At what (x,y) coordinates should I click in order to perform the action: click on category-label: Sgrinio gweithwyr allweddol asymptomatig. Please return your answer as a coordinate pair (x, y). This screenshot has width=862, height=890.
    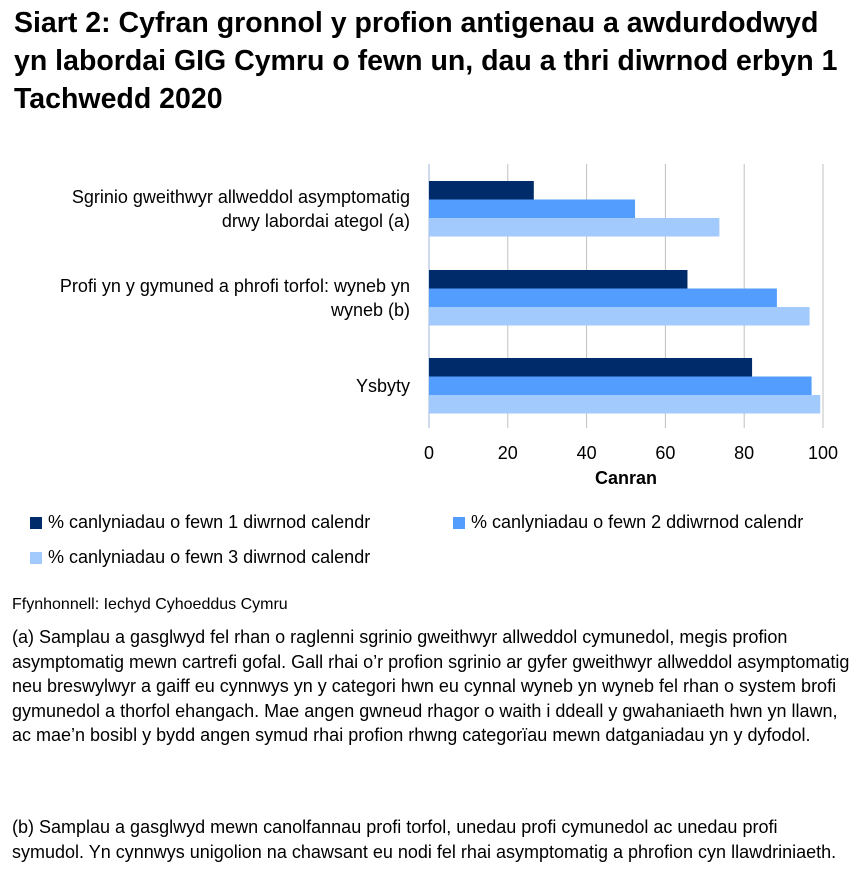
    Looking at the image, I should click on (241, 197).